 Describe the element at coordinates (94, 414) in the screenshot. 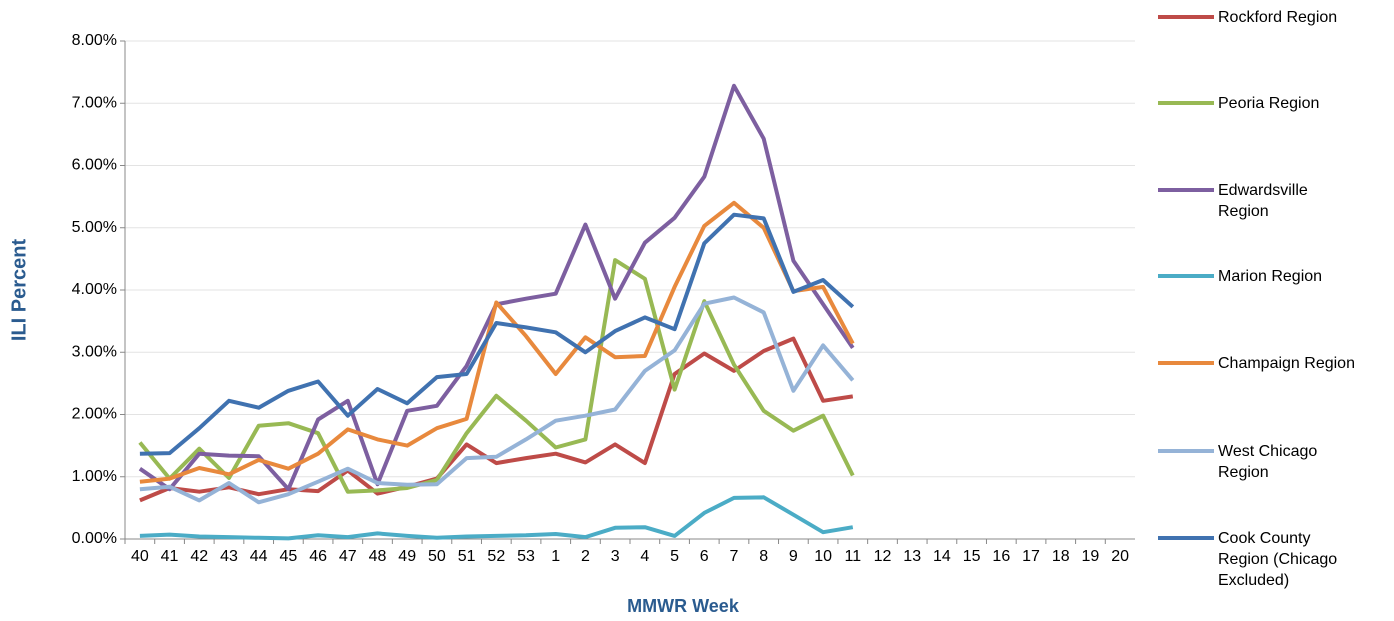

I see `y-tick-label: 2.00%` at that location.